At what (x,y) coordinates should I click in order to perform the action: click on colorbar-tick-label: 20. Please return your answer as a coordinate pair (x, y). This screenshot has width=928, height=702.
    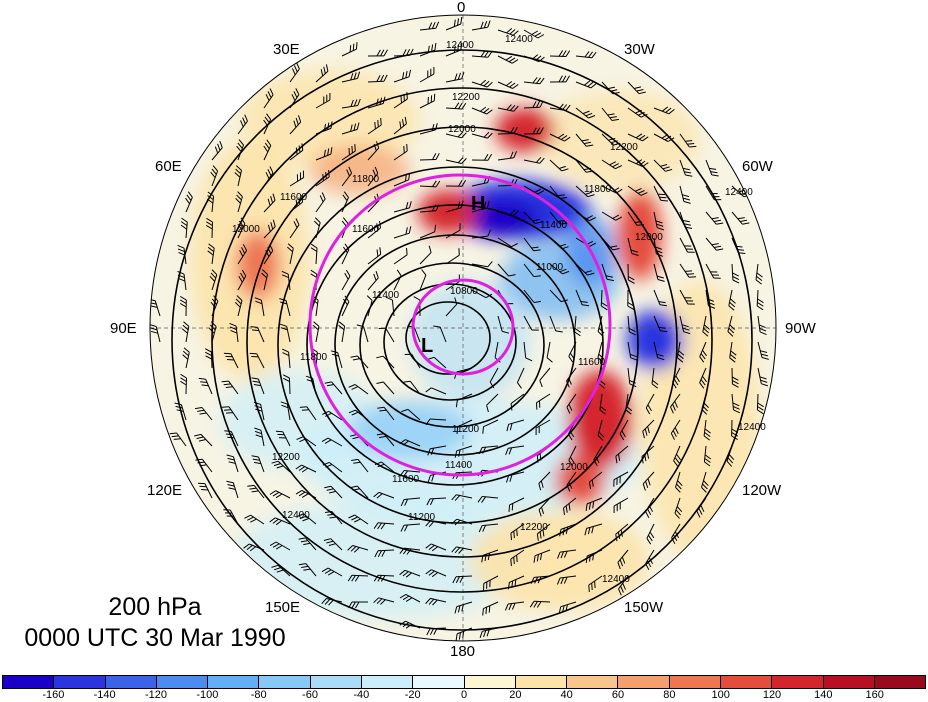
    Looking at the image, I should click on (515, 695).